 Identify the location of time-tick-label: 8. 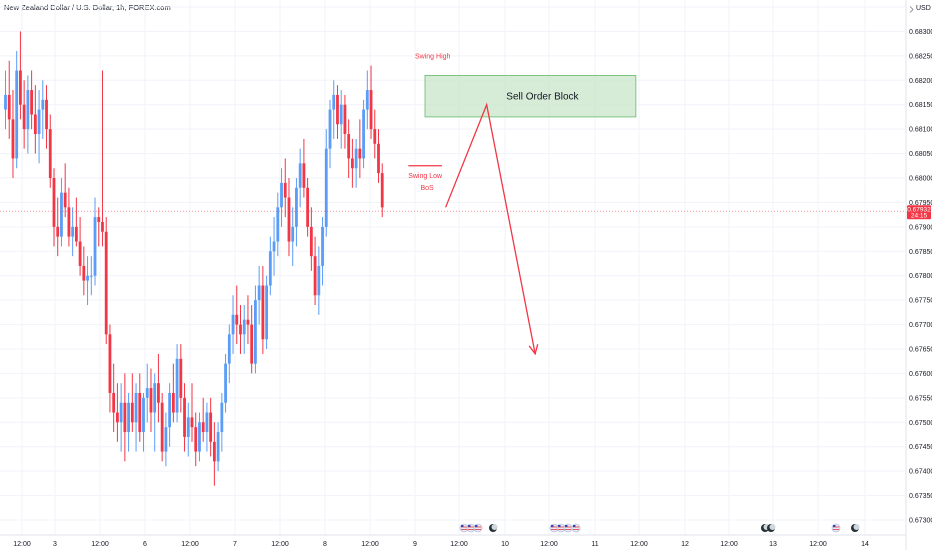
(325, 544).